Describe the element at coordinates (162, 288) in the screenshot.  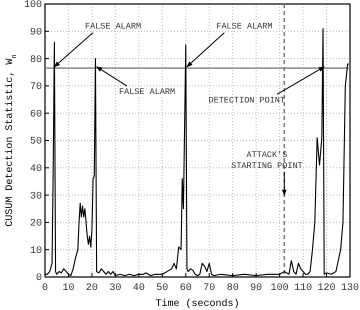
I see `x-tick-label: 50` at that location.